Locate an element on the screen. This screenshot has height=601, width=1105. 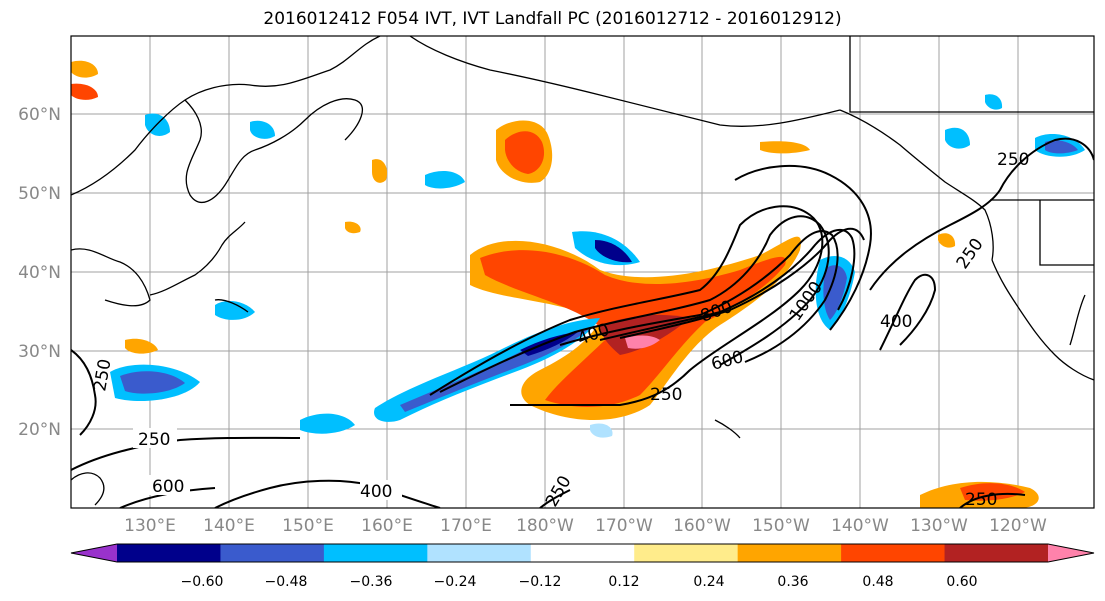
lon-label: 180°W is located at coordinates (545, 526).